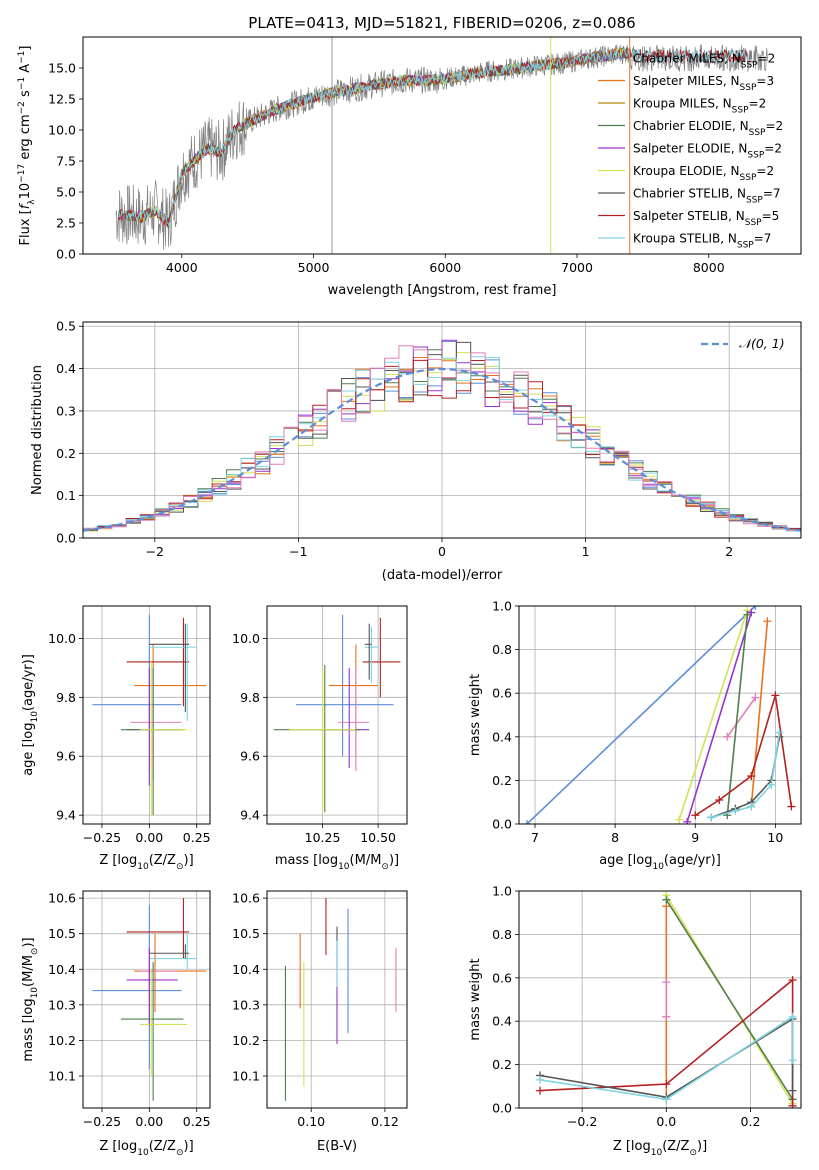 The width and height of the screenshot is (819, 1170). Describe the element at coordinates (337, 1146) in the screenshot. I see `x-axis-label: E(B-V)` at that location.